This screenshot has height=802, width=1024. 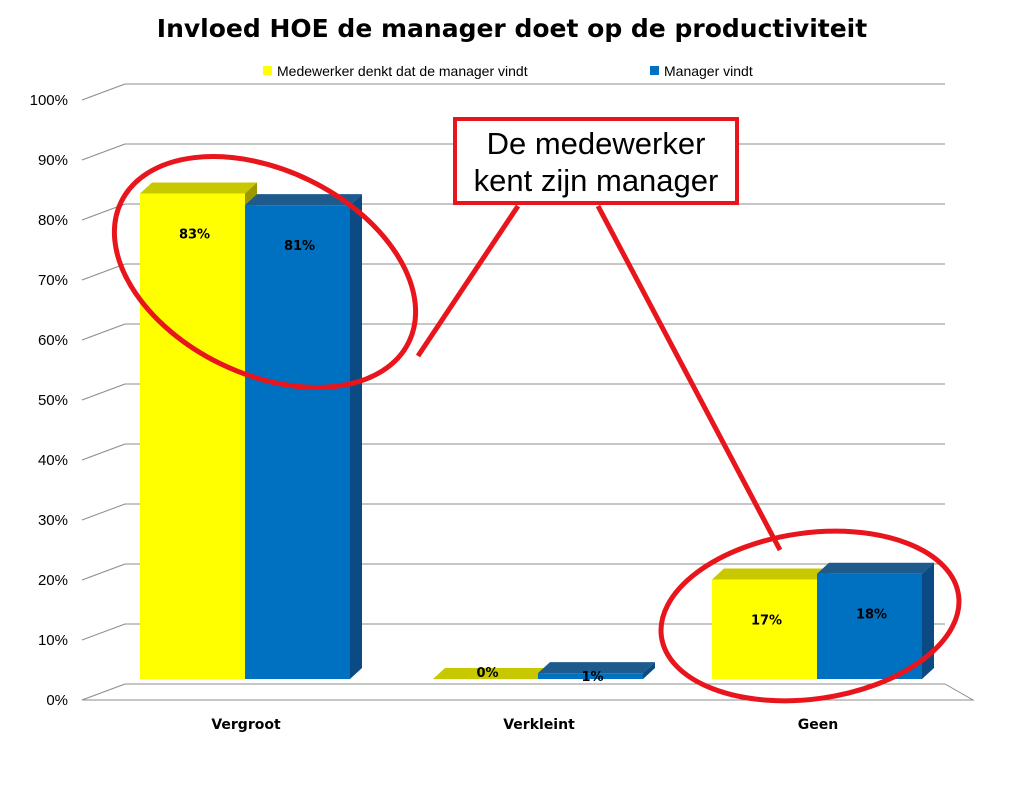 What do you see at coordinates (871, 615) in the screenshot?
I see `data-label: 18%` at bounding box center [871, 615].